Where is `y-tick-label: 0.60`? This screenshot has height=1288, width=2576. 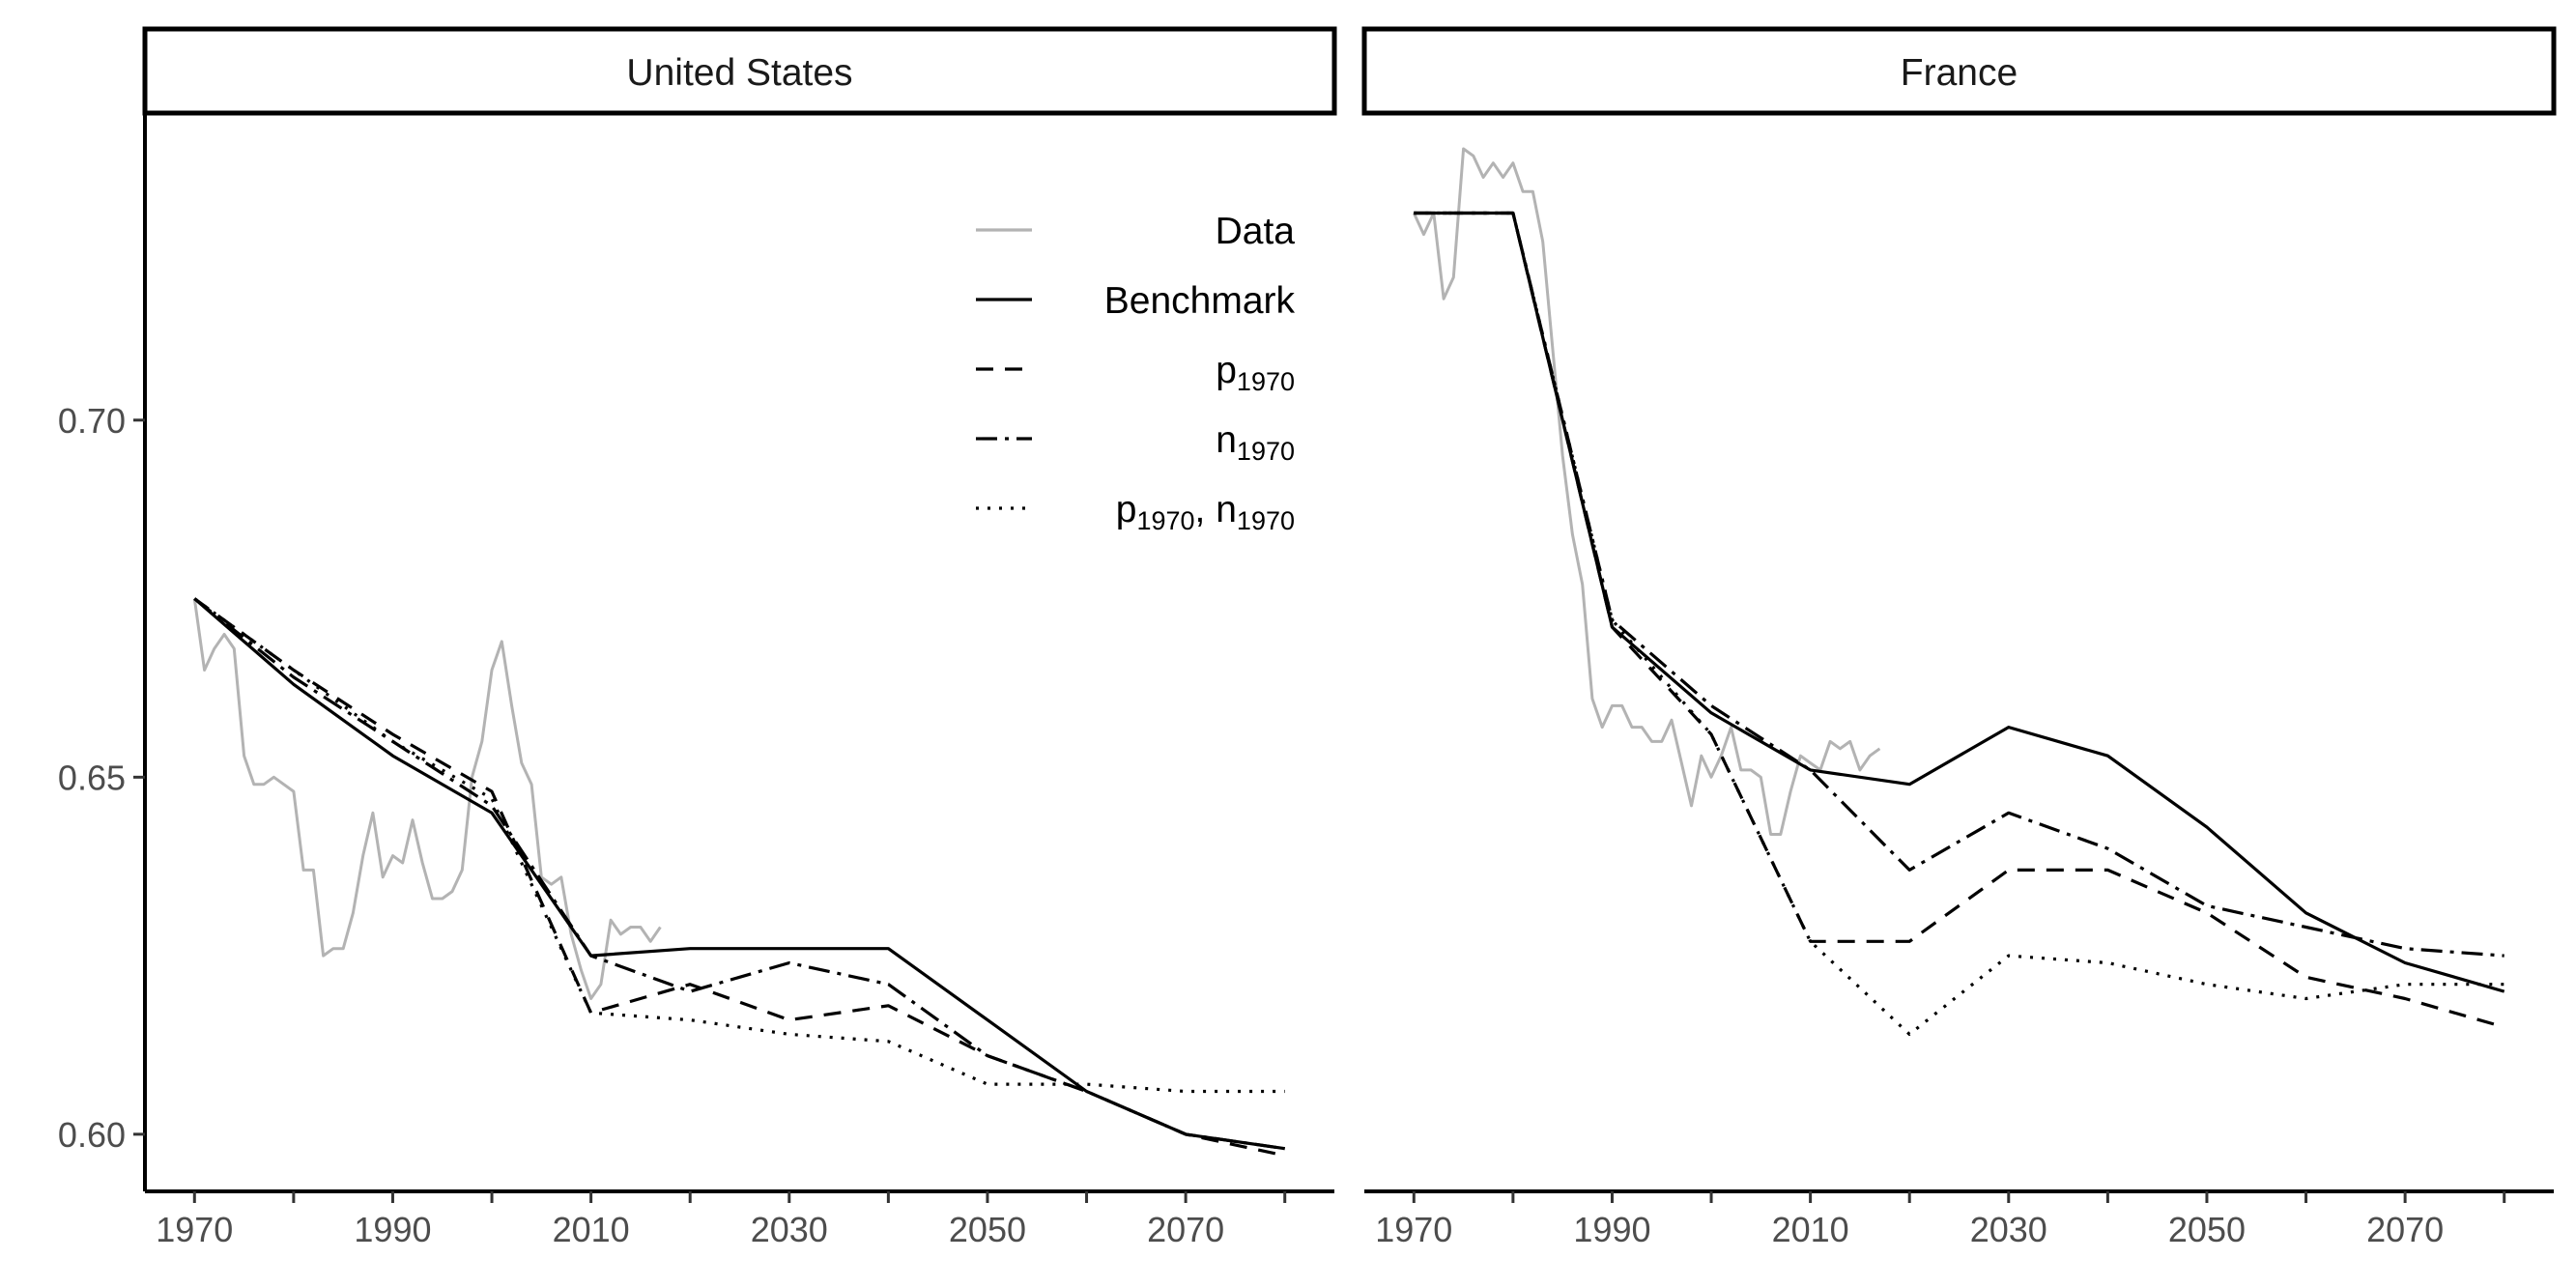 y-tick-label: 0.60 is located at coordinates (92, 1135).